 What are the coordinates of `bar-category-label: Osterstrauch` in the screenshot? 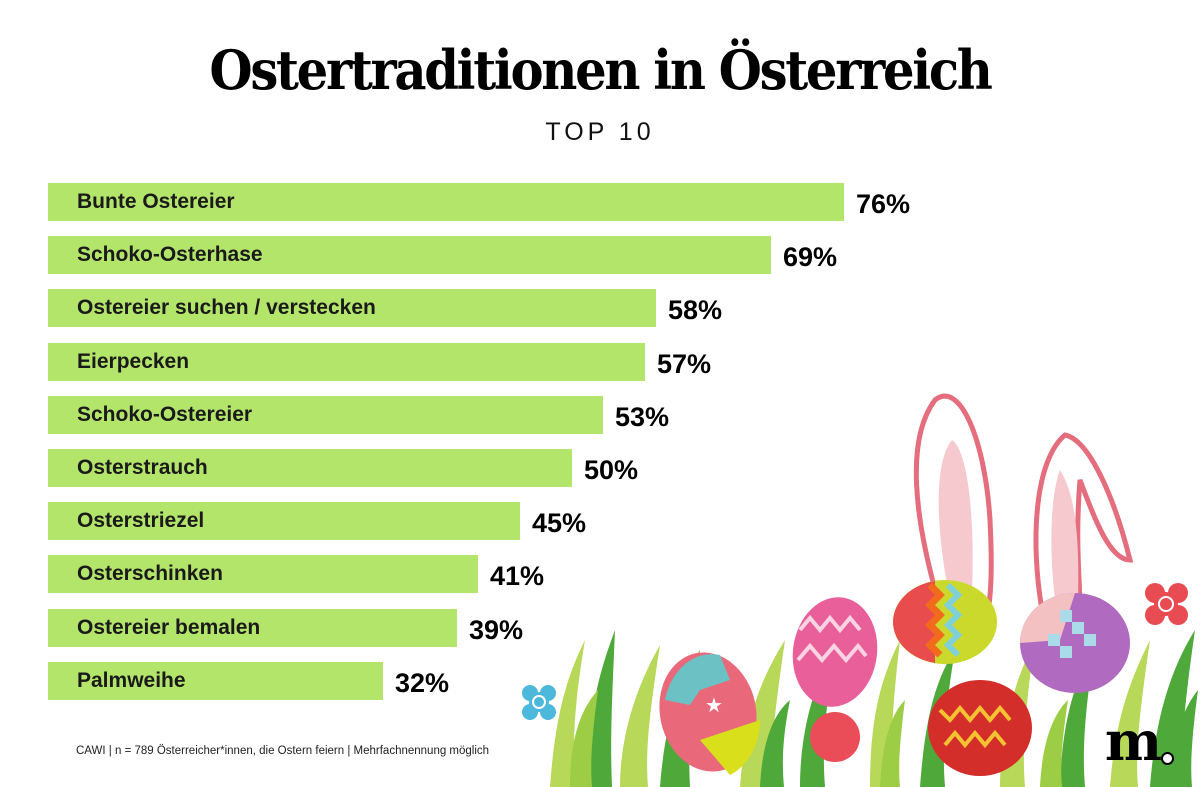 It's located at (142, 467).